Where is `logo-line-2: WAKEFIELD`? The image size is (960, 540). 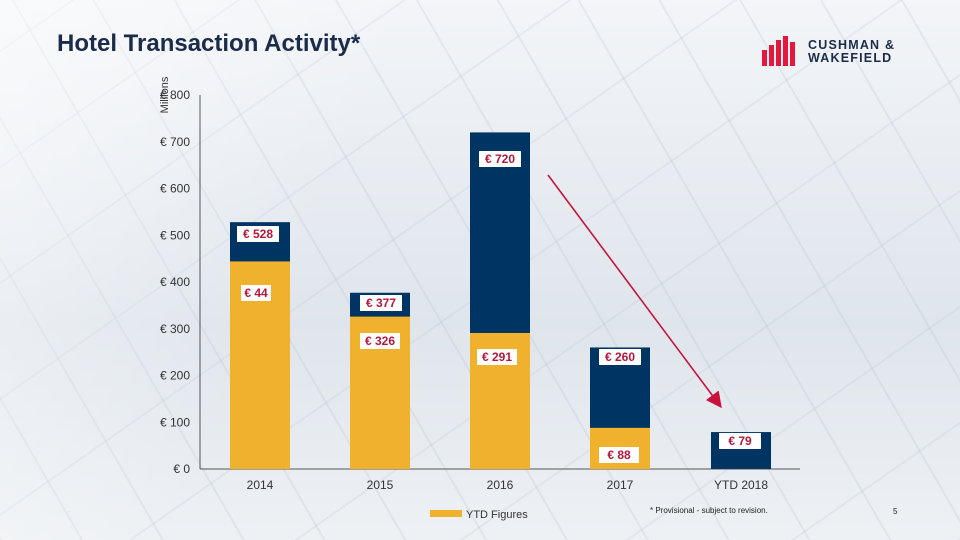
logo-line-2: WAKEFIELD is located at coordinates (850, 58).